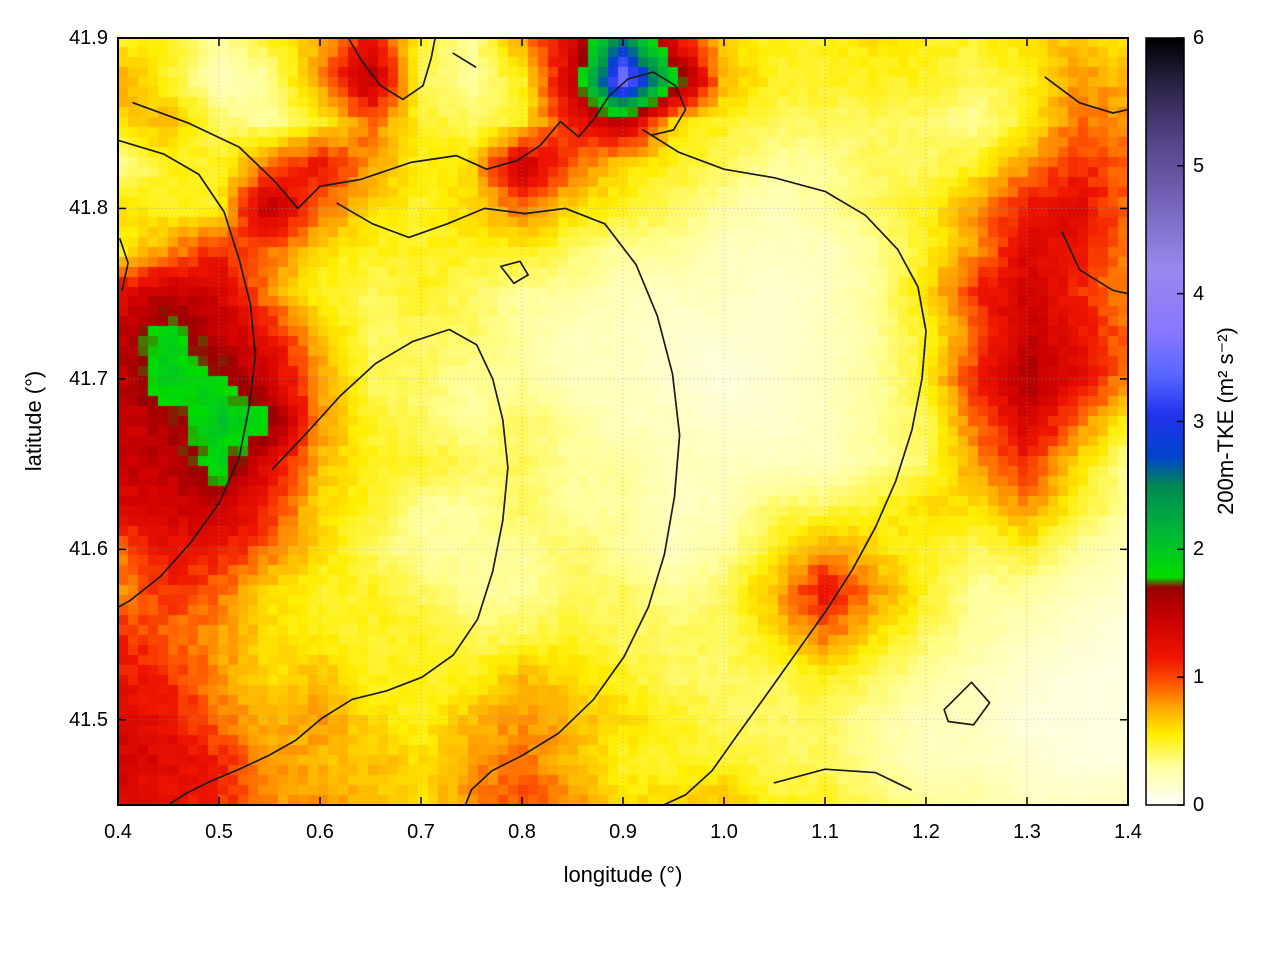 The image size is (1280, 960). What do you see at coordinates (1027, 832) in the screenshot?
I see `x-tick-label: 1.3` at bounding box center [1027, 832].